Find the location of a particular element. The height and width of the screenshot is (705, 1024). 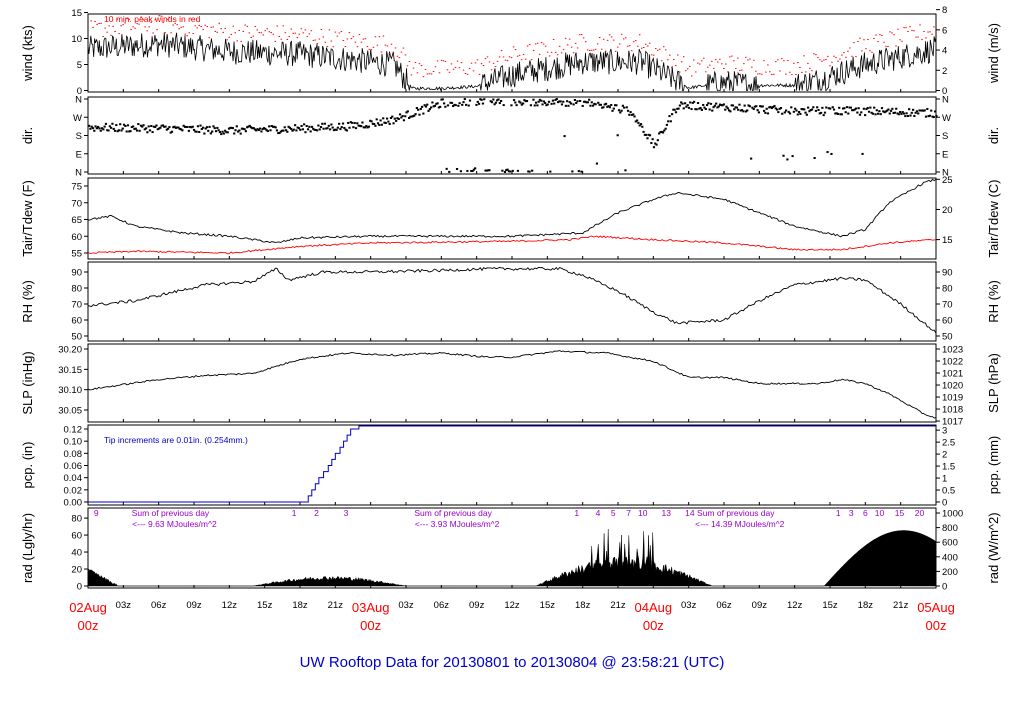

rad-left-tick-label: 0 is located at coordinates (79, 587).